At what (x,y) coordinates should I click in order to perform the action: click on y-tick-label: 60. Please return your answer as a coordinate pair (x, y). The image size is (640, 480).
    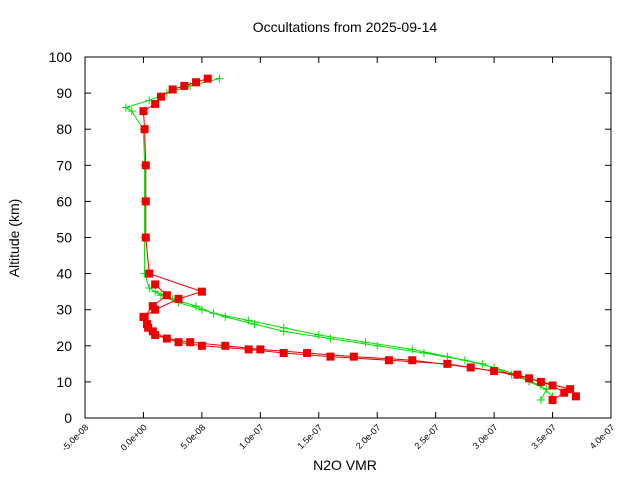
    Looking at the image, I should click on (64, 201).